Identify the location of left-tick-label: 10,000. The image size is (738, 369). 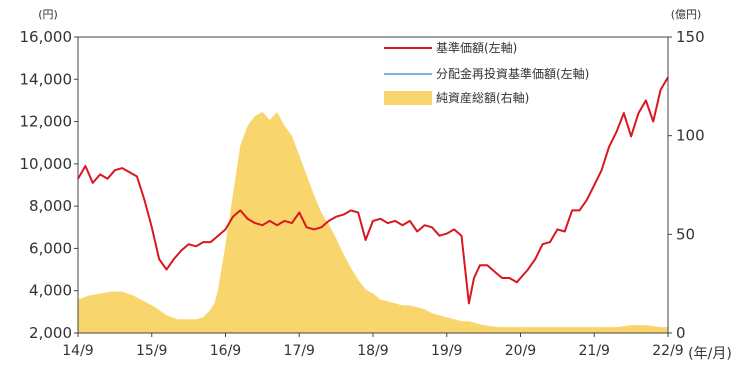
(46, 164).